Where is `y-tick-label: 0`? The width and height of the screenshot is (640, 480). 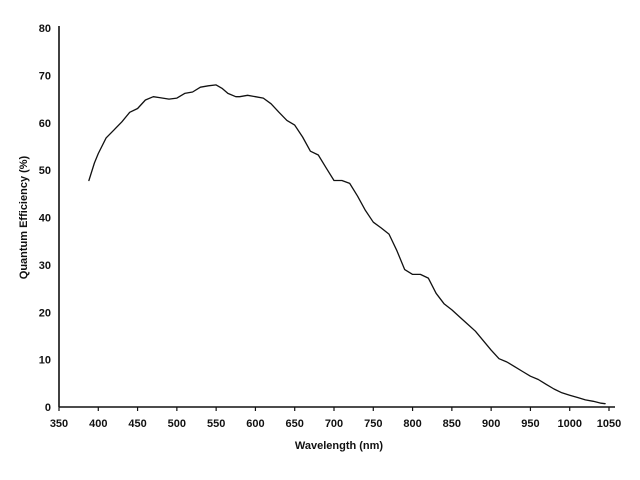 y-tick-label: 0 is located at coordinates (48, 408).